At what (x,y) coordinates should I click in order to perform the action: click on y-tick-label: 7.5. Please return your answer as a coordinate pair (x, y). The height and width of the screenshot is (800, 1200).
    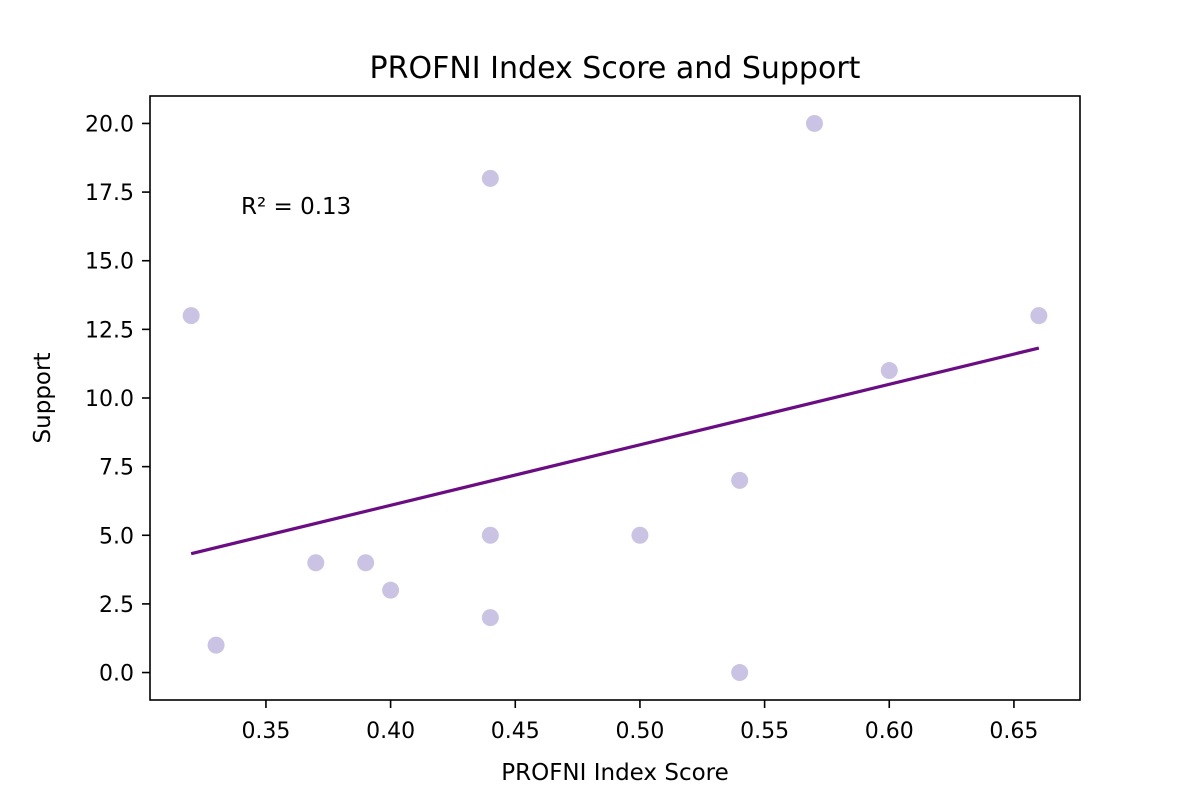
    Looking at the image, I should click on (116, 468).